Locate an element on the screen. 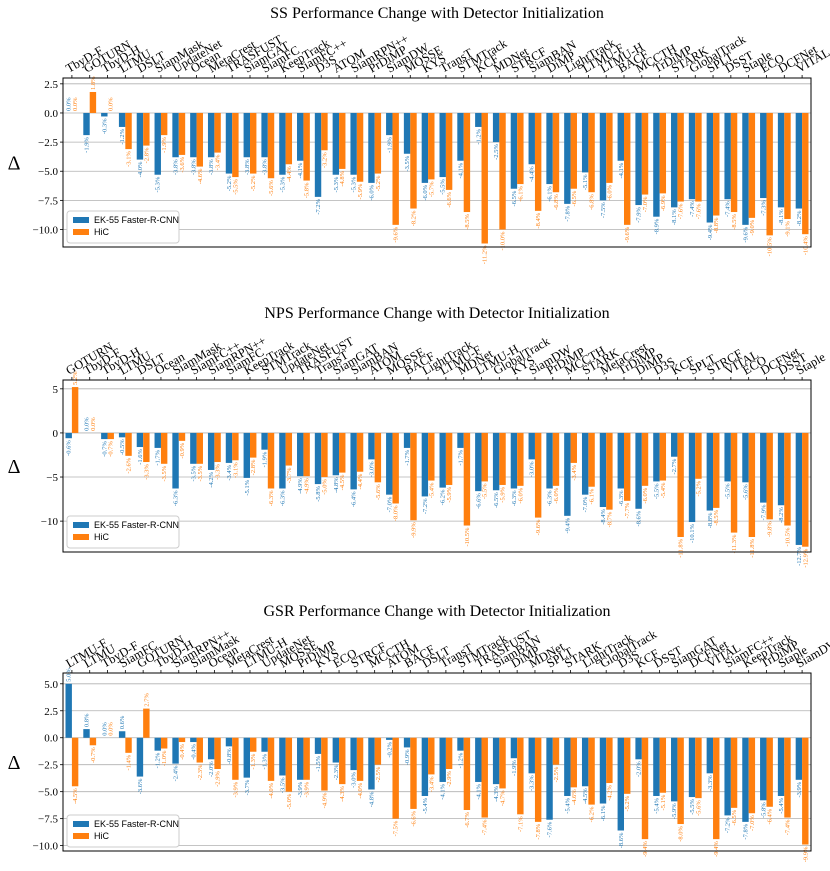 This screenshot has height=871, width=830. data-label: -6.3% is located at coordinates (550, 498).